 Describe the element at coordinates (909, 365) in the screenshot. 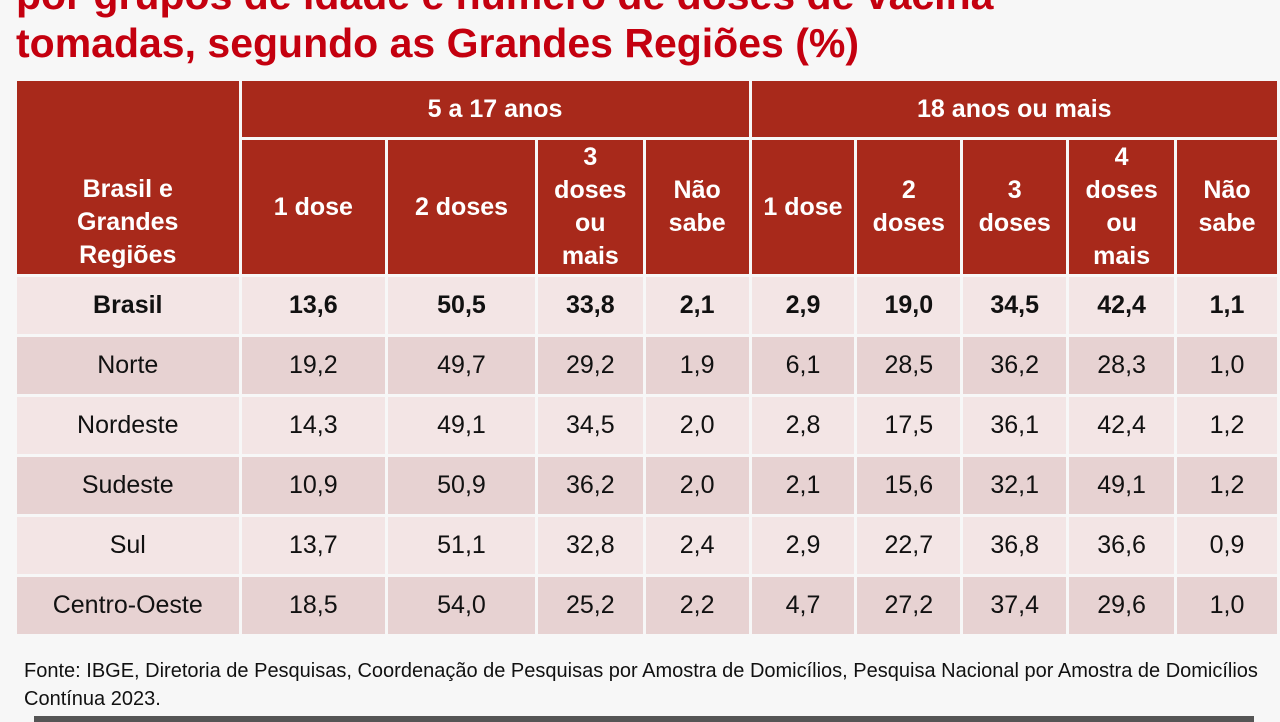

I see `value-cell: 28,5` at that location.